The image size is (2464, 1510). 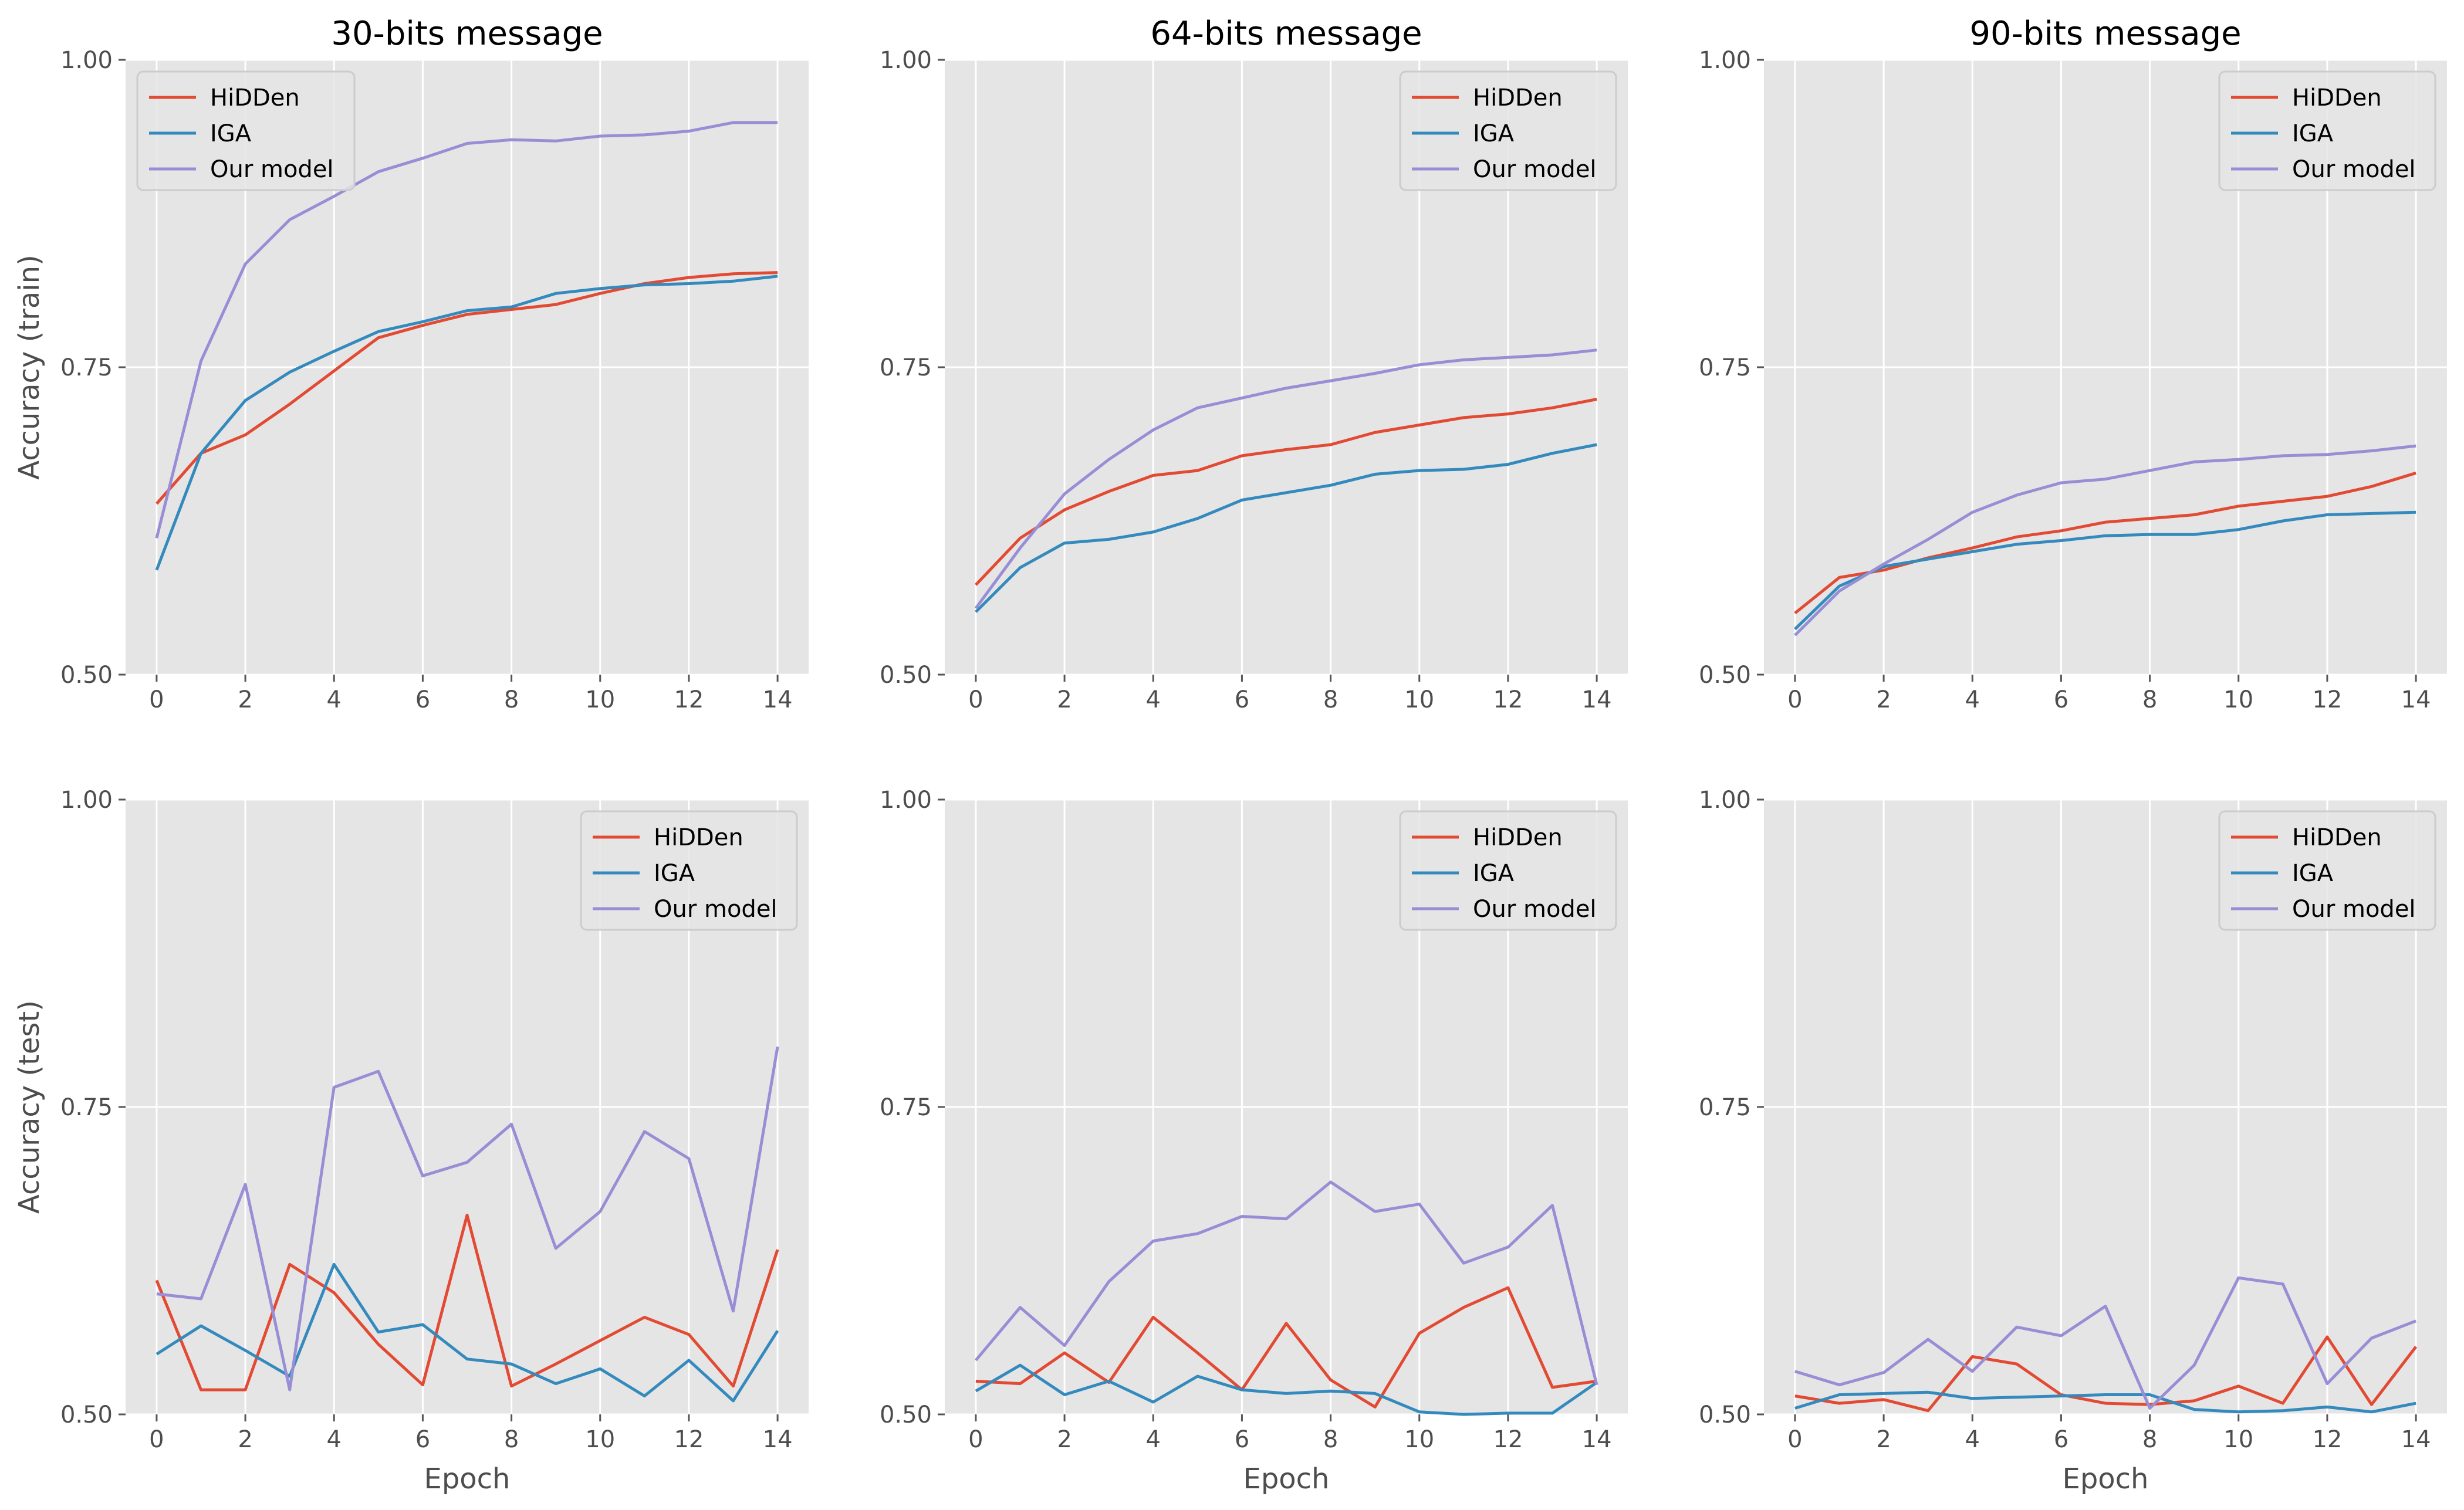 I want to click on subplot-title: 90-bits message, so click(x=2105, y=34).